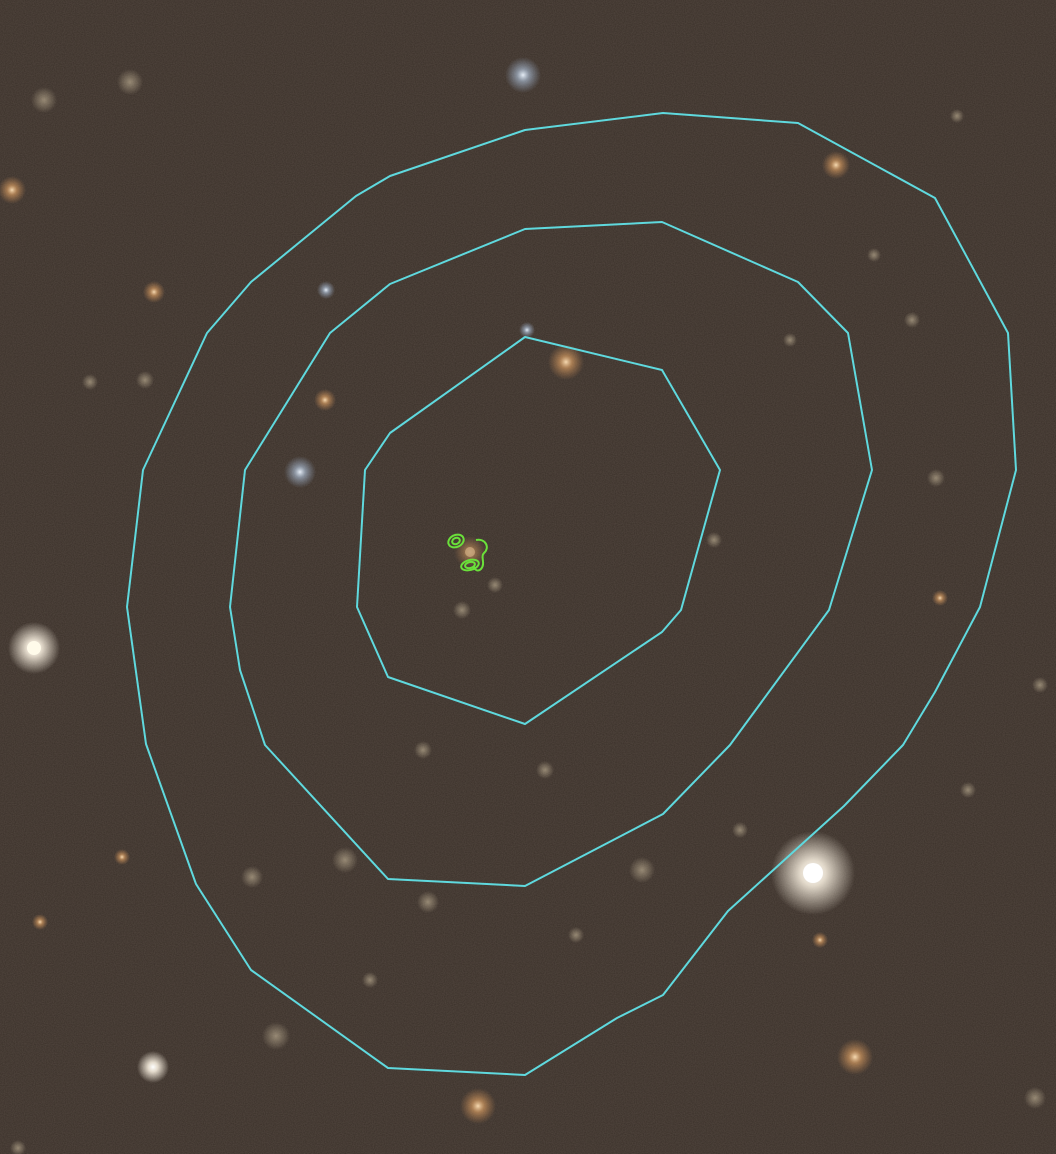  Describe the element at coordinates (467, 552) in the screenshot. I see `inner-contours` at that location.